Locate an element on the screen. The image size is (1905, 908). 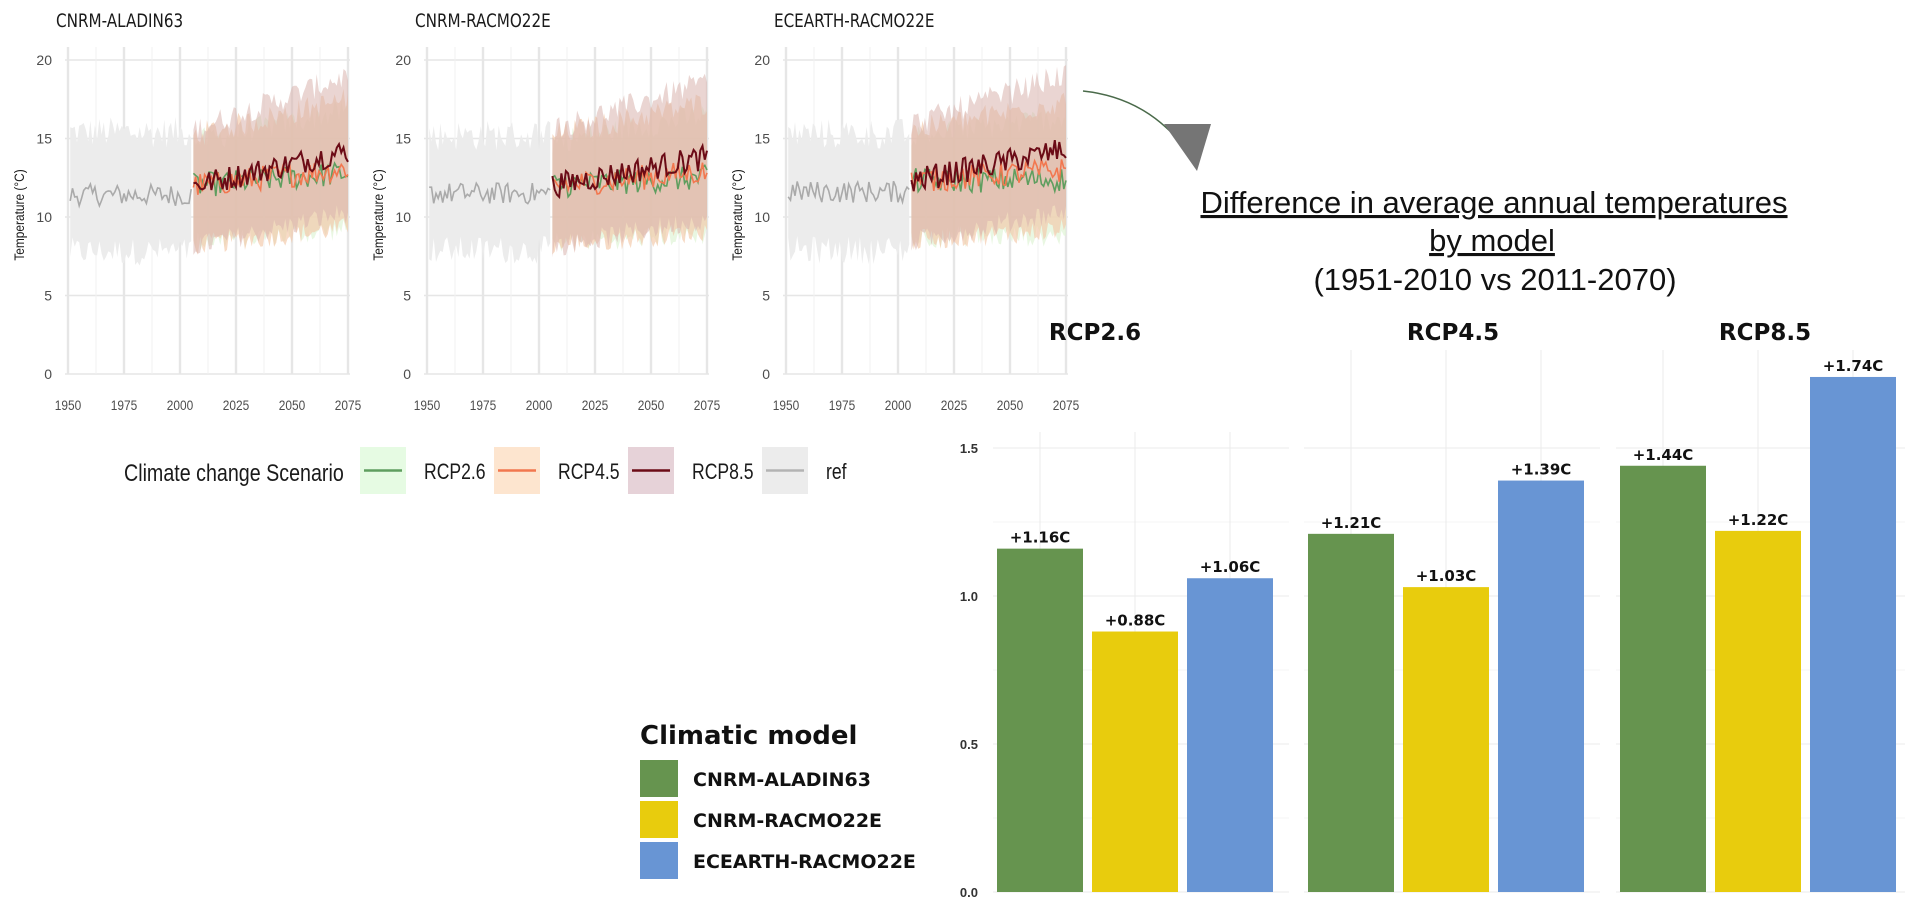
facet-title: RCP8.5 is located at coordinates (1765, 333).